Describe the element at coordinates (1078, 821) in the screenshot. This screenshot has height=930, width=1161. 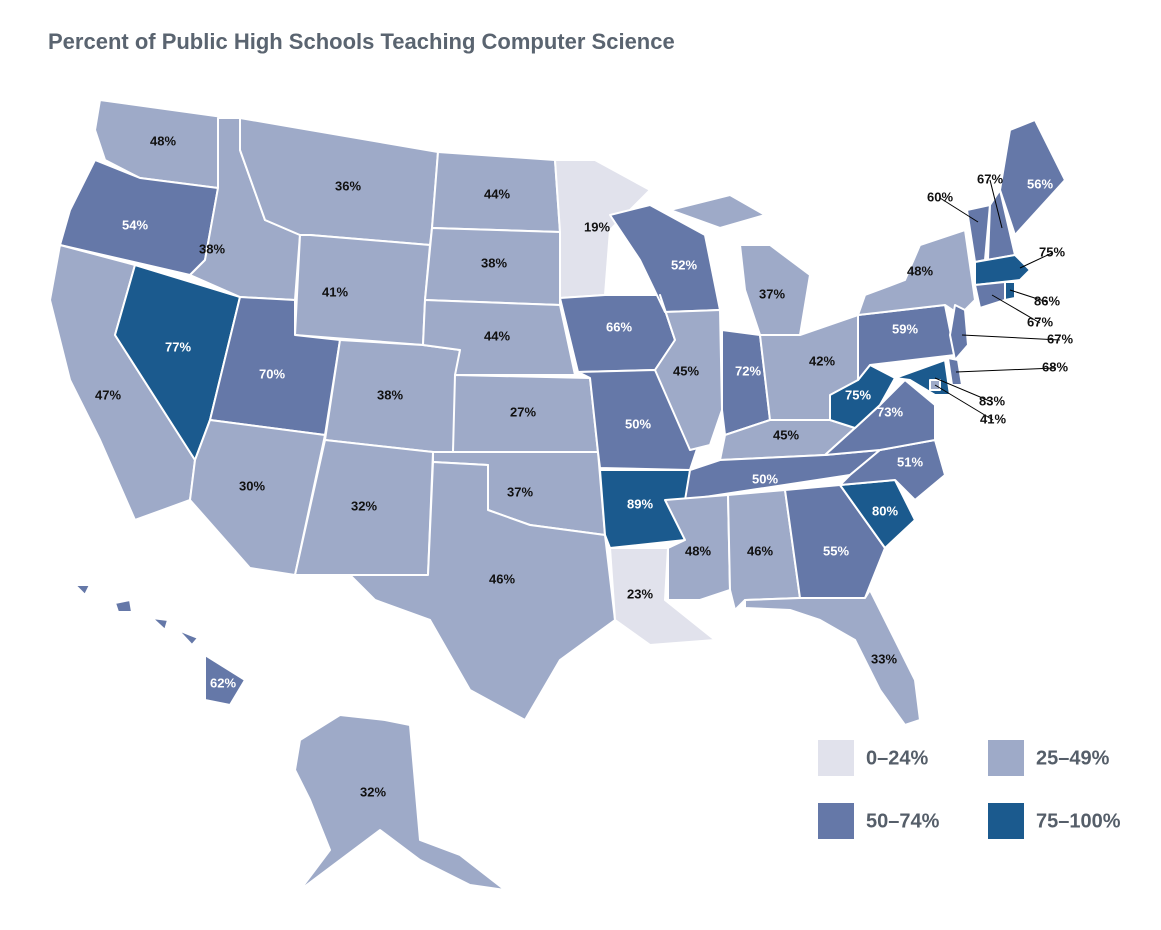
I see `legend-label: 75–100%` at that location.